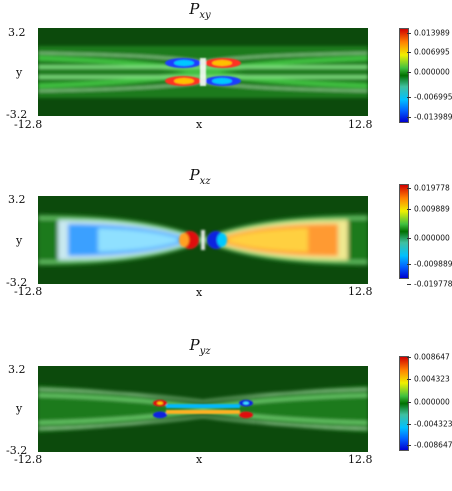 The width and height of the screenshot is (452, 491). Describe the element at coordinates (433, 424) in the screenshot. I see `colorbar-tick: -0.004323` at that location.